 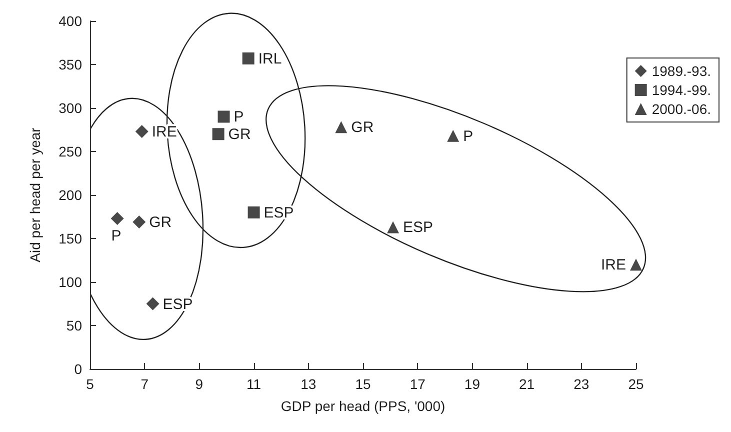 What do you see at coordinates (682, 71) in the screenshot?
I see `legend-label: 1989.-93.` at bounding box center [682, 71].